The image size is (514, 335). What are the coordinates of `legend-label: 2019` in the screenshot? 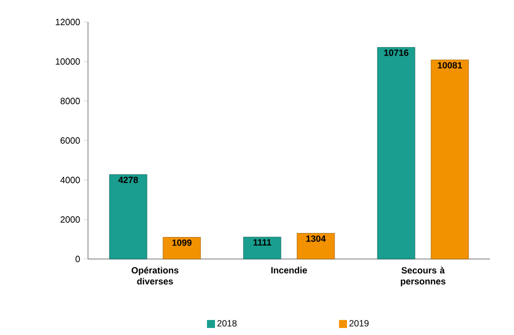 It's located at (359, 323).